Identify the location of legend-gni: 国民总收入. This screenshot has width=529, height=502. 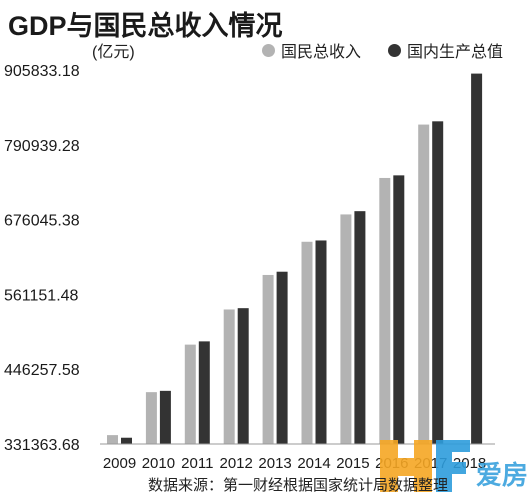
(311, 50).